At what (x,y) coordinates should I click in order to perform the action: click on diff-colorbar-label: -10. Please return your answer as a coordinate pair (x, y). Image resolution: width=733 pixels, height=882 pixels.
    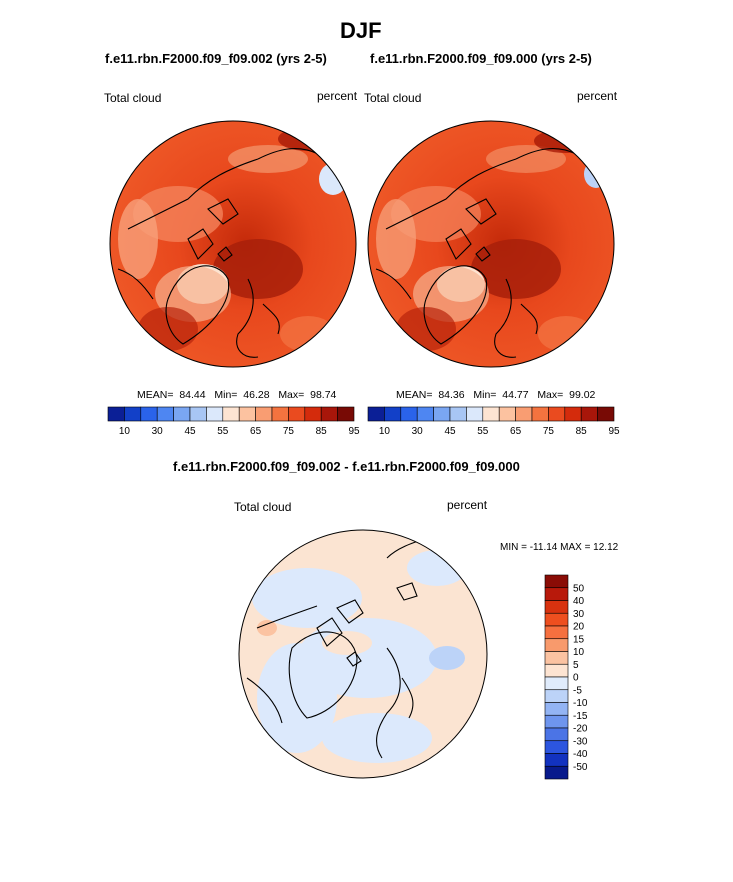
    Looking at the image, I should click on (580, 703).